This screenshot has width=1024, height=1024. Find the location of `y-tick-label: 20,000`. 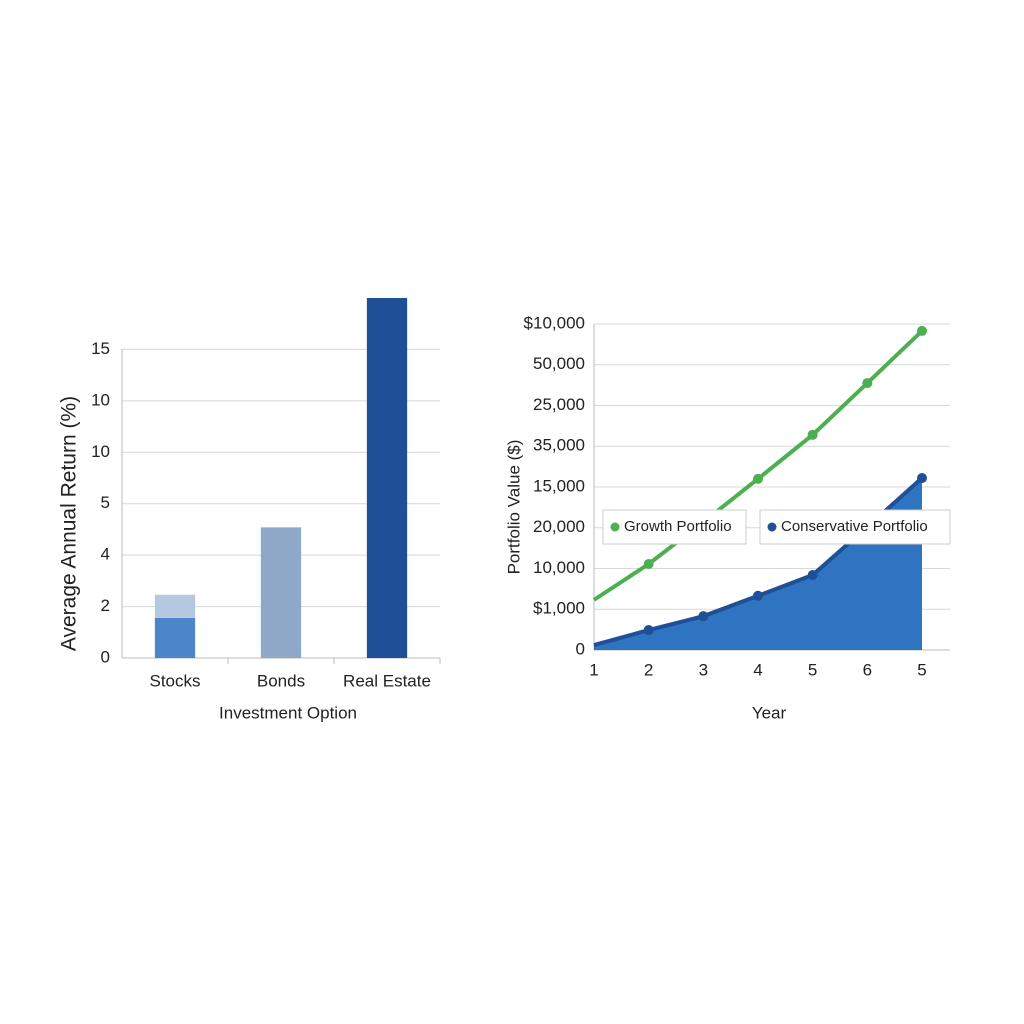

y-tick-label: 20,000 is located at coordinates (559, 526).